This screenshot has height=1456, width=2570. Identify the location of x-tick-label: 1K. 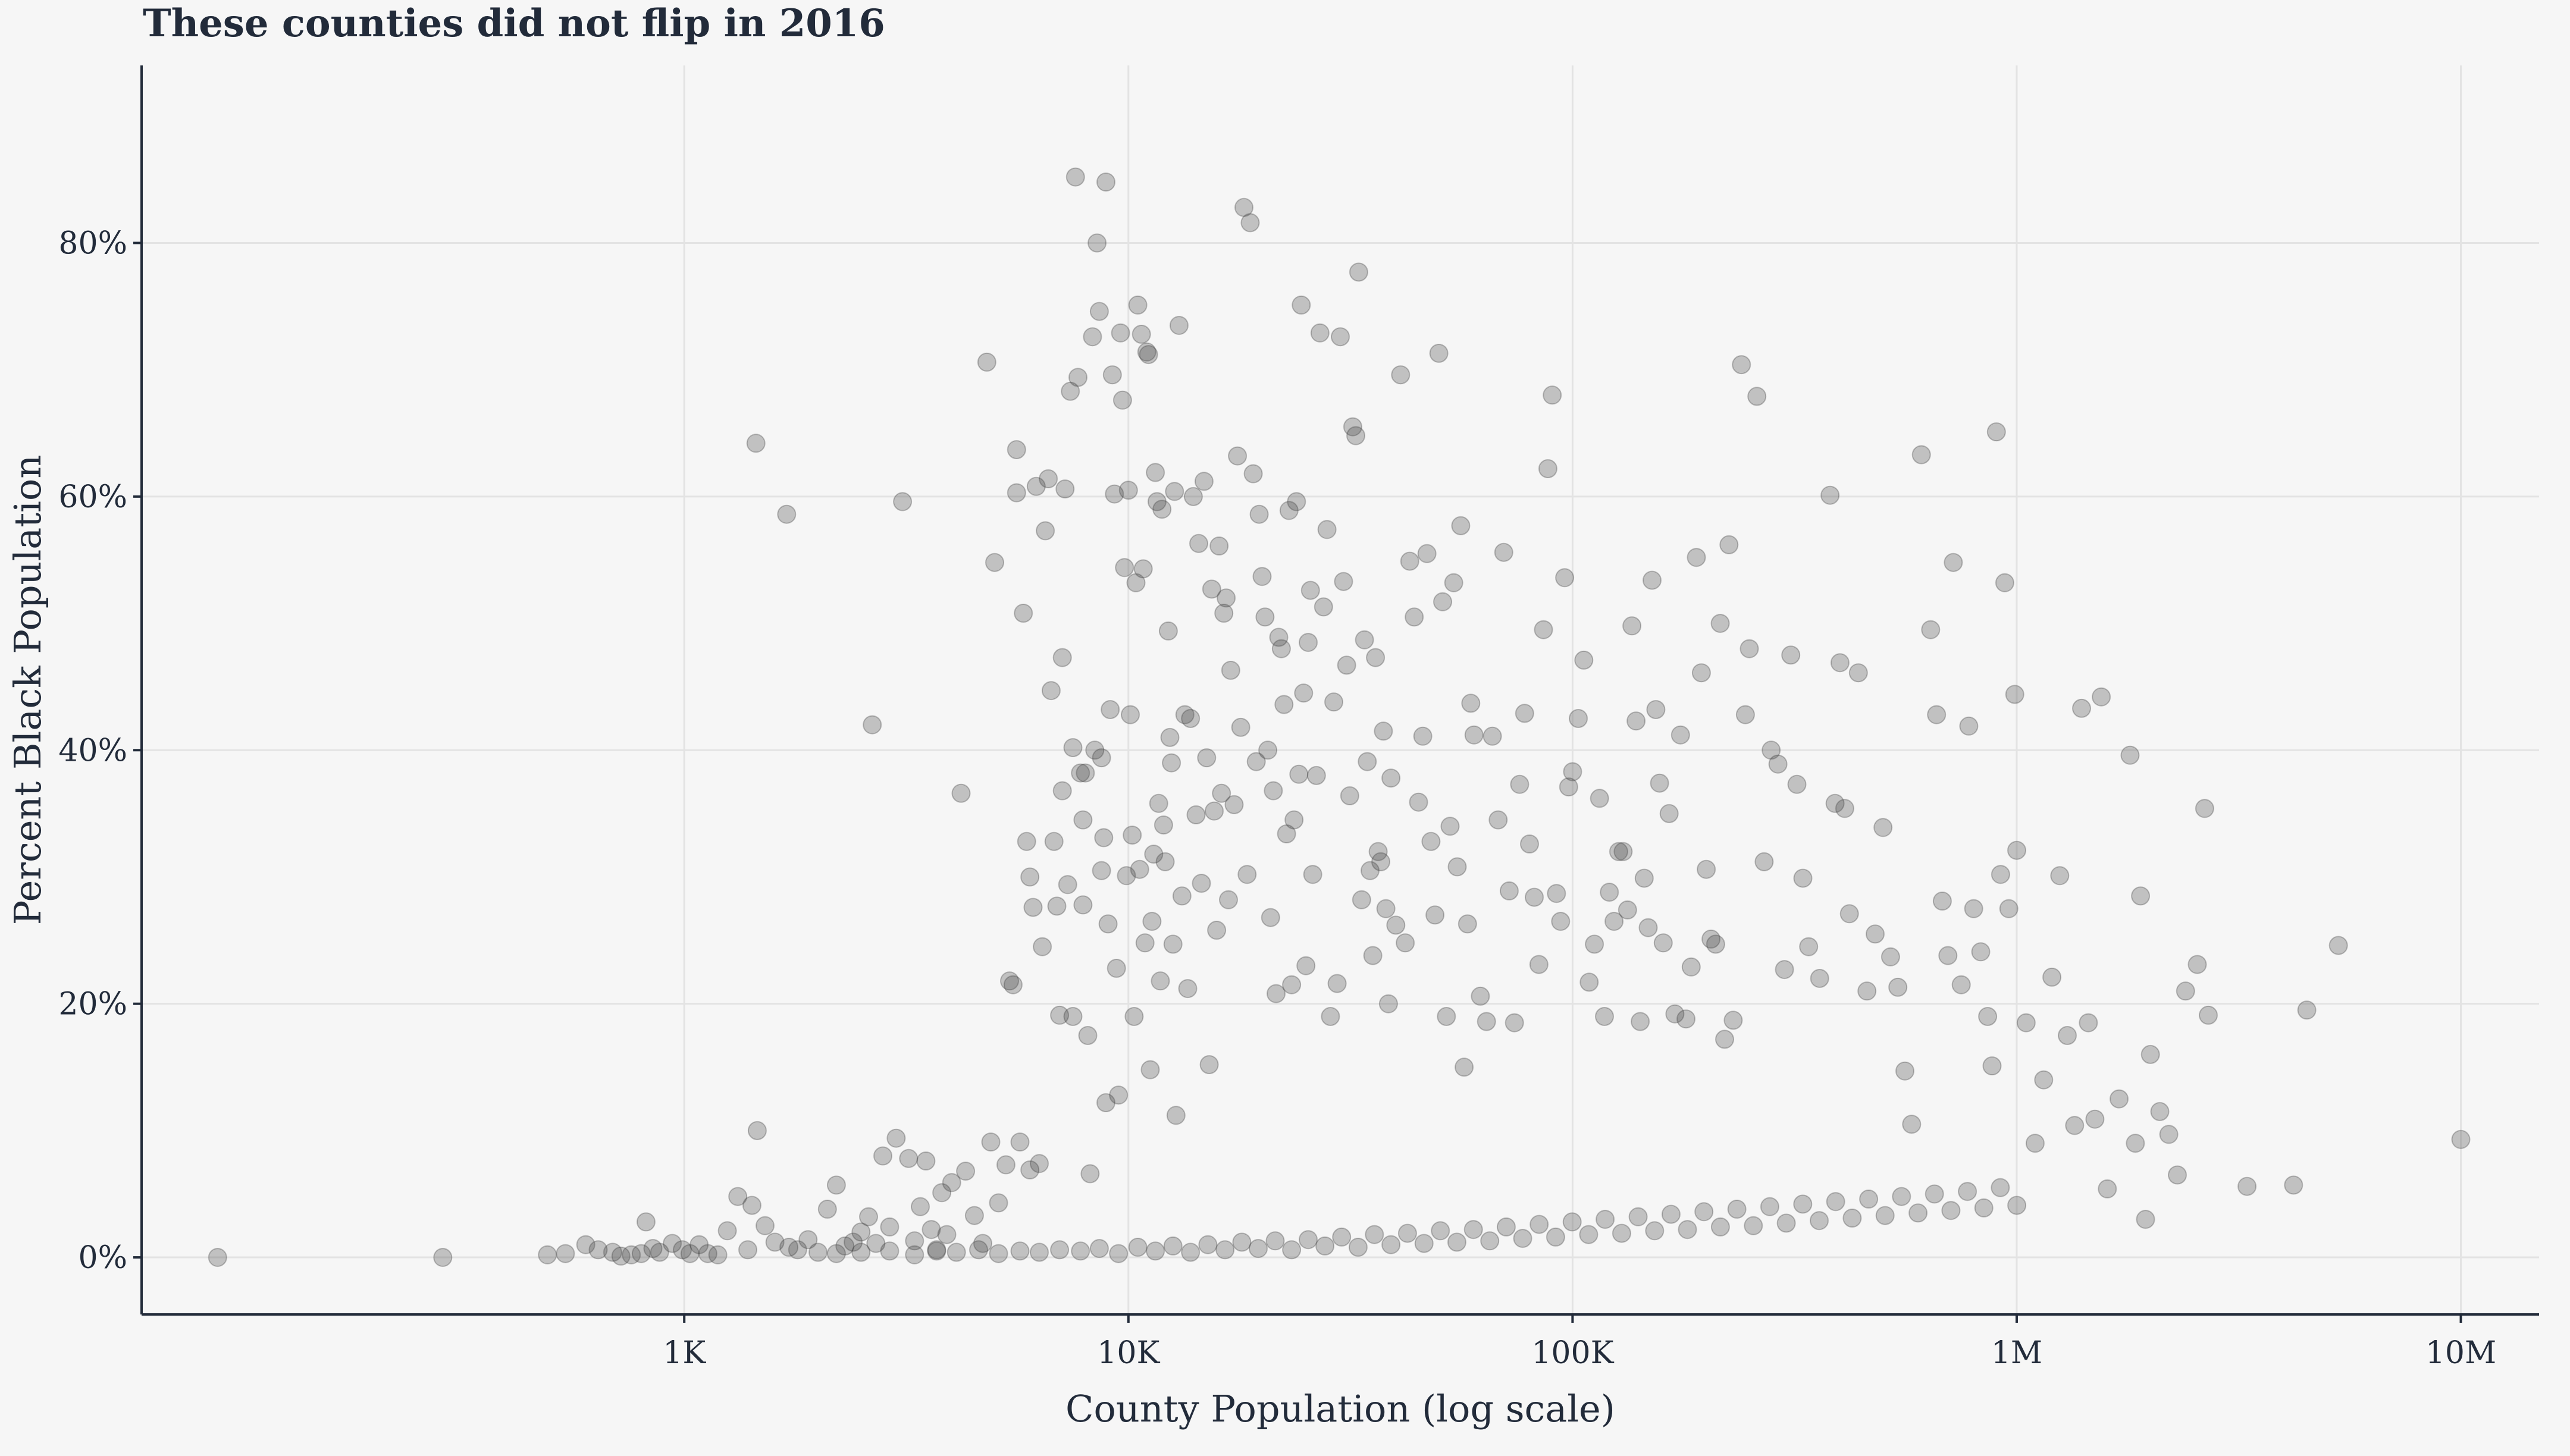
(685, 1353).